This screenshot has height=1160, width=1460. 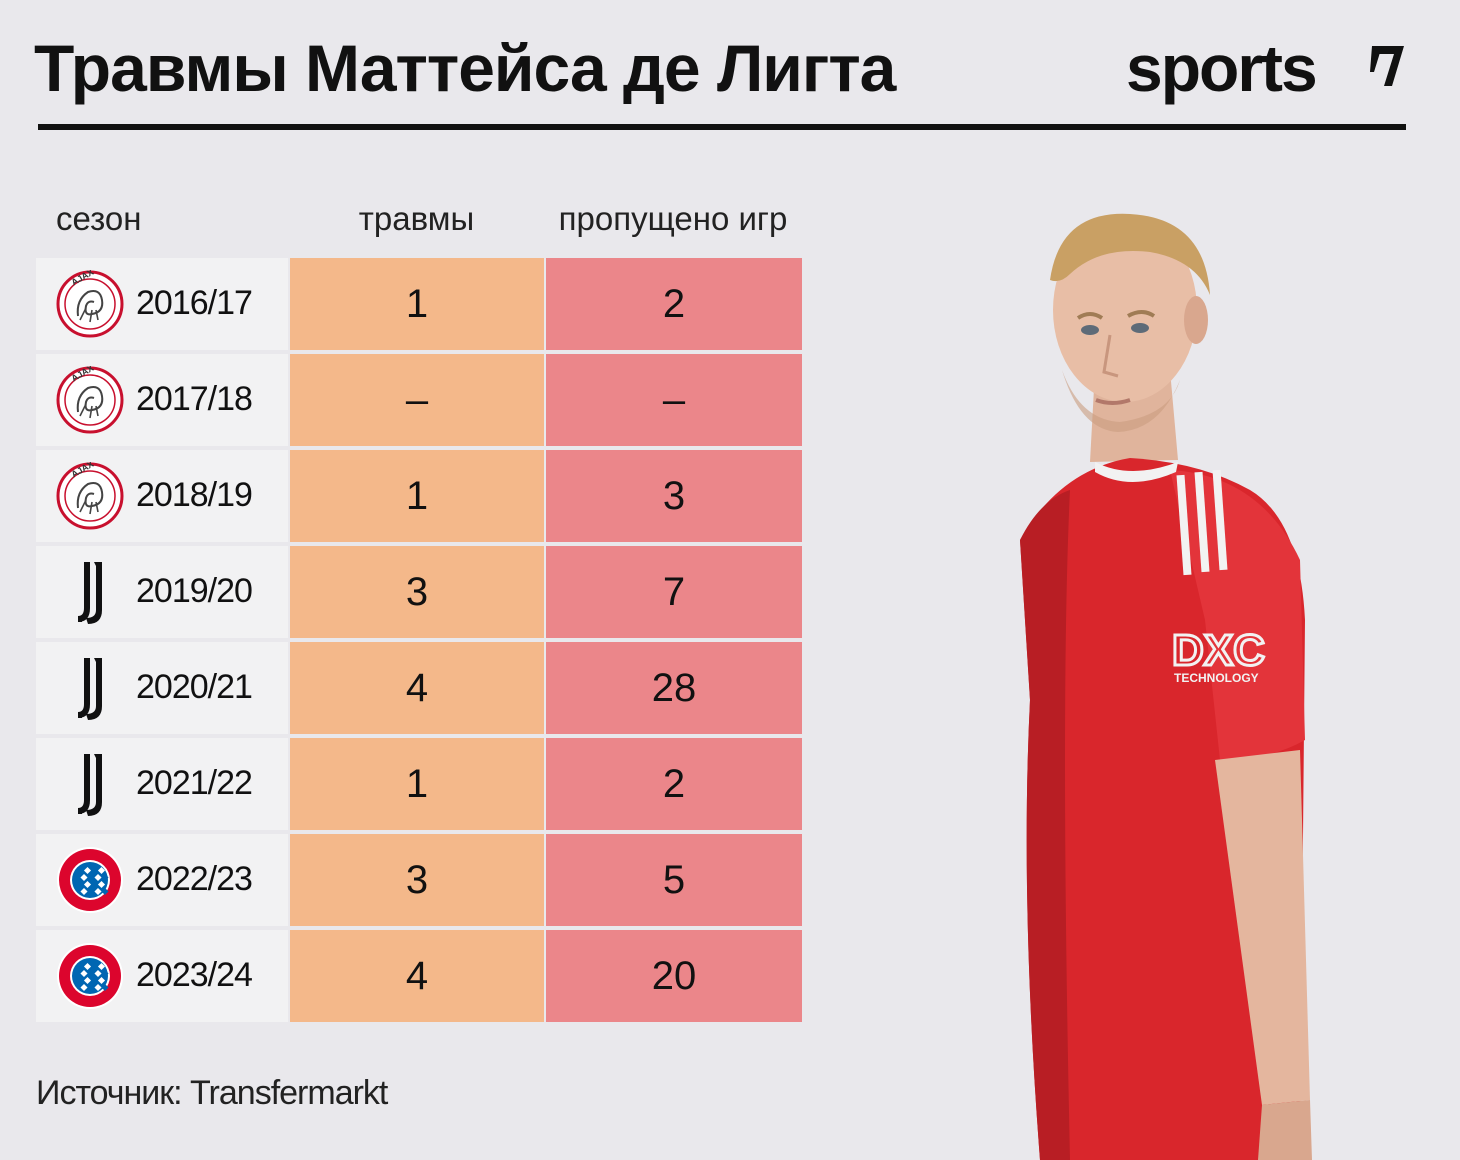 I want to click on season-cell: 2020/21, so click(x=162, y=688).